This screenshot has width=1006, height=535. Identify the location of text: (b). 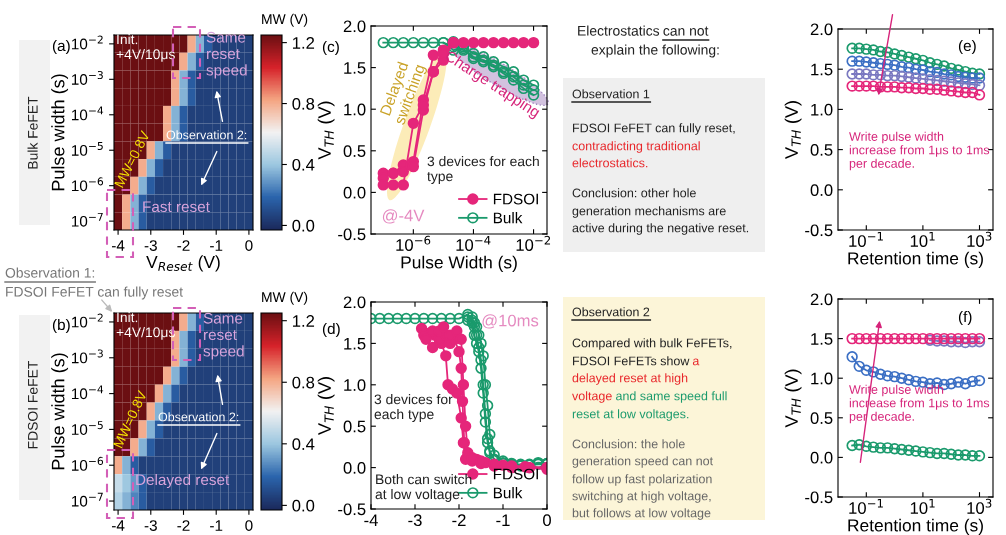
(61, 326).